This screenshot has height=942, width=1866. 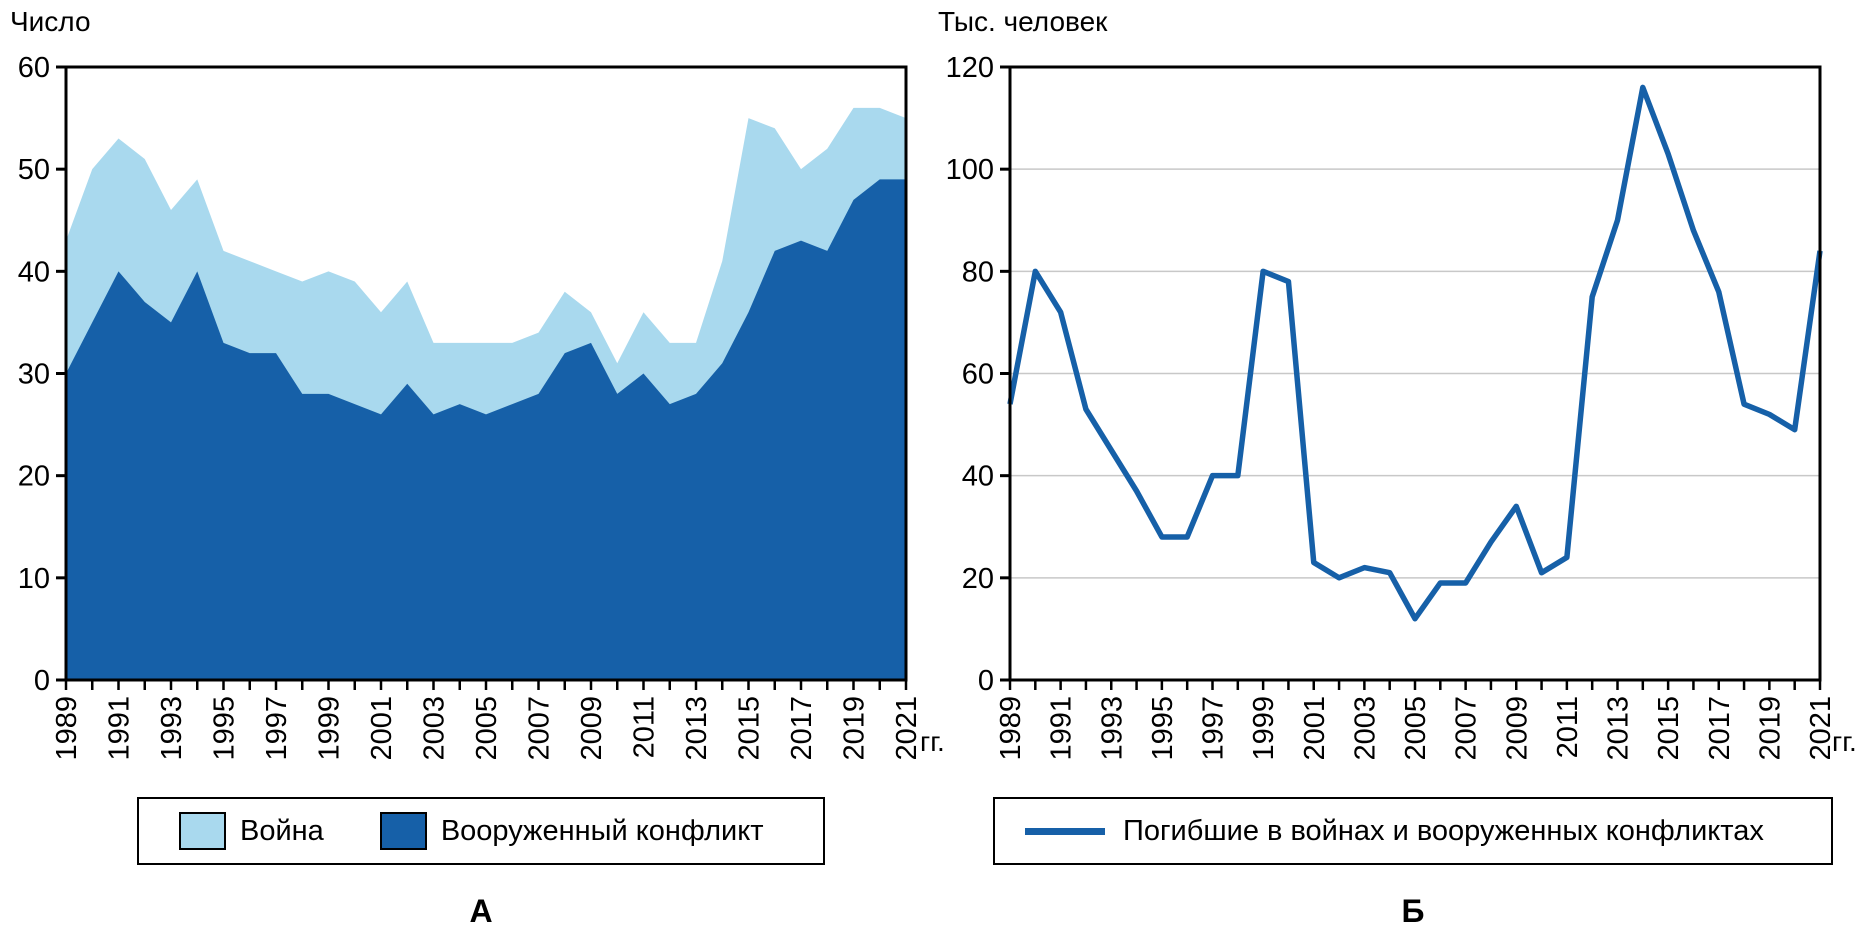 What do you see at coordinates (34, 170) in the screenshot?
I see `y-tick-label: 50` at bounding box center [34, 170].